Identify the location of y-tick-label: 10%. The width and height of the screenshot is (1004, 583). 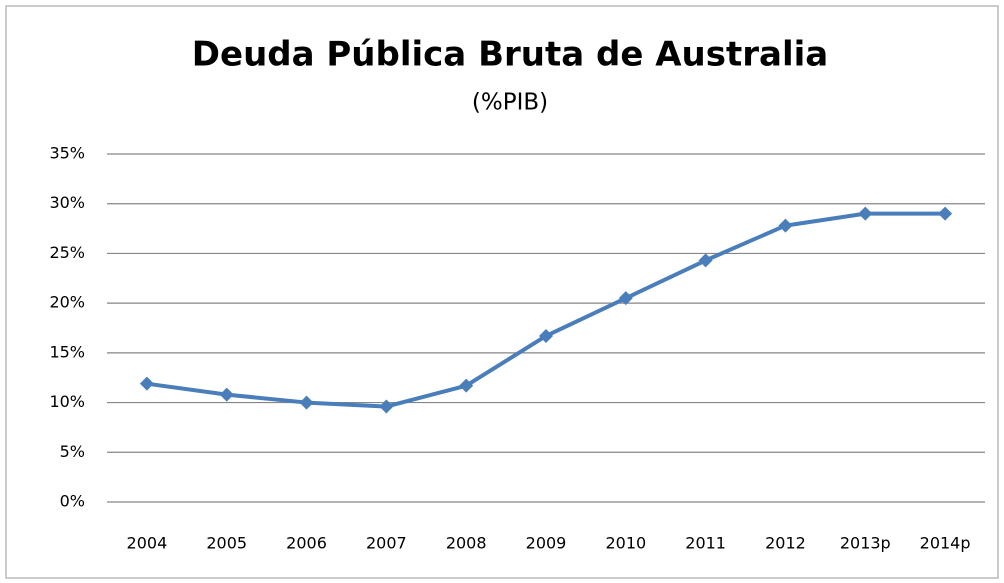
(67, 401).